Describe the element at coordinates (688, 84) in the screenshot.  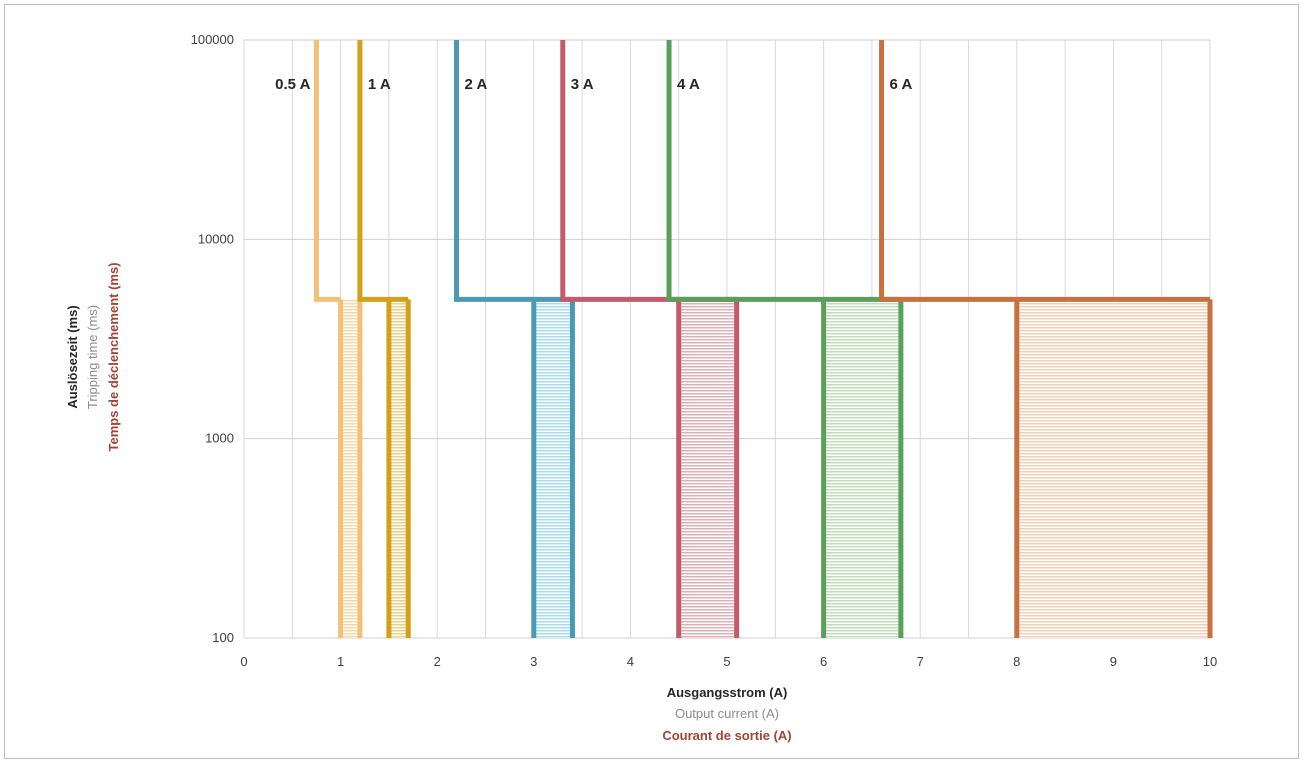
I see `series-label: 4 A` at that location.